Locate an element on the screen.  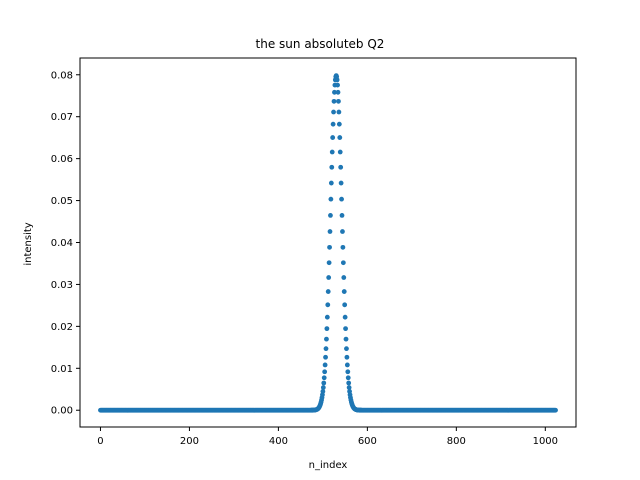
x-tick-label: 0 is located at coordinates (100, 441).